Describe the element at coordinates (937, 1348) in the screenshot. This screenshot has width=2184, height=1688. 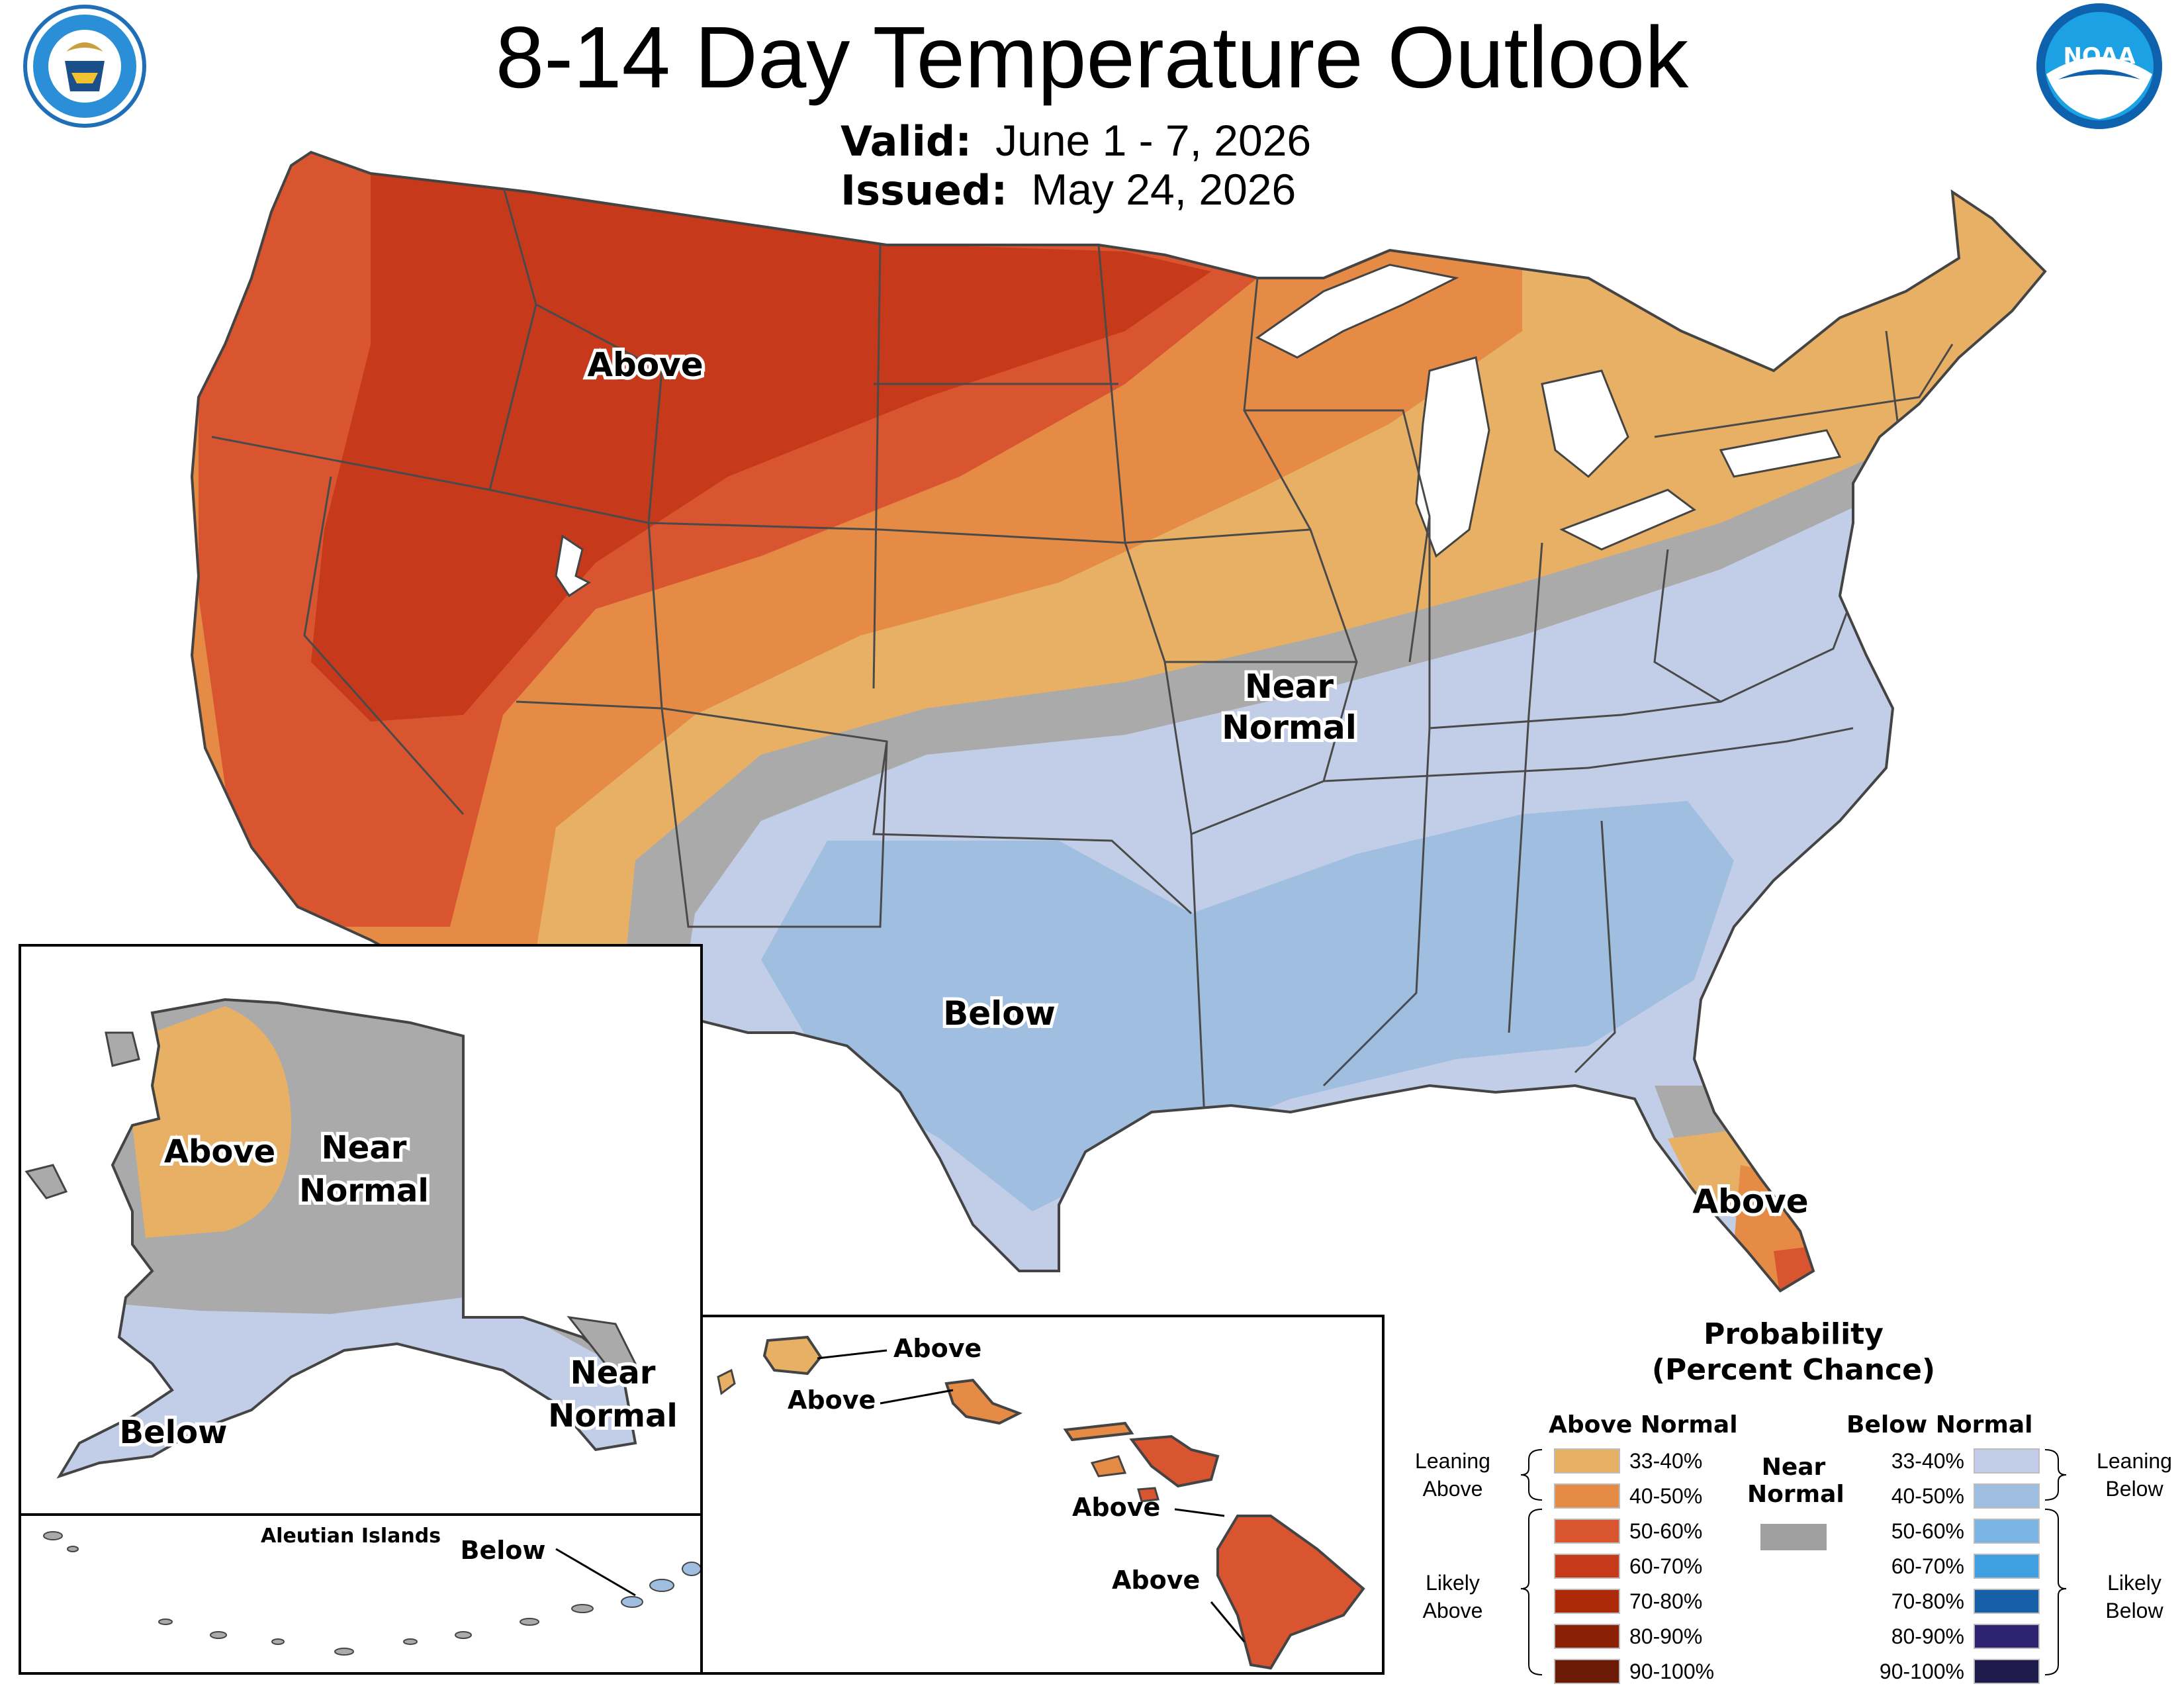
I see `label-hi-kauai: Above` at that location.